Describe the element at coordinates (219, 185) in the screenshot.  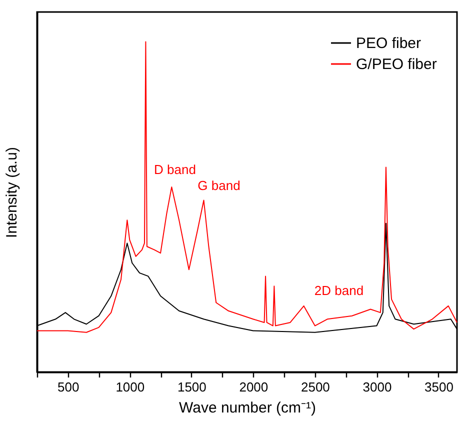
I see `annotation: G band` at that location.